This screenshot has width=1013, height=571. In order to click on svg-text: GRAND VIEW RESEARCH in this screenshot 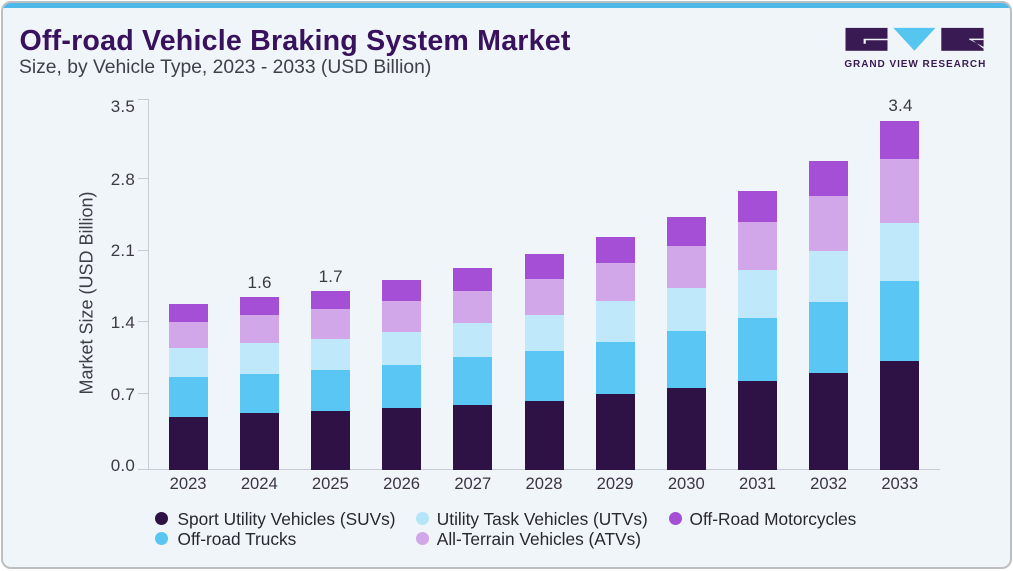, I will do `click(915, 64)`.